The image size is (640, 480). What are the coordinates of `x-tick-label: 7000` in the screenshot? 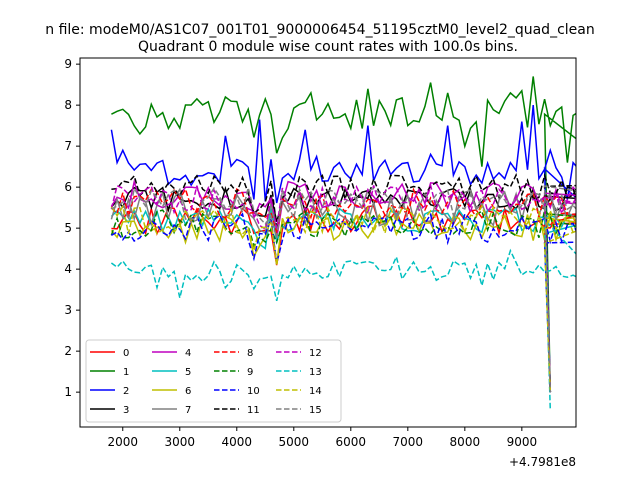 It's located at (408, 442).